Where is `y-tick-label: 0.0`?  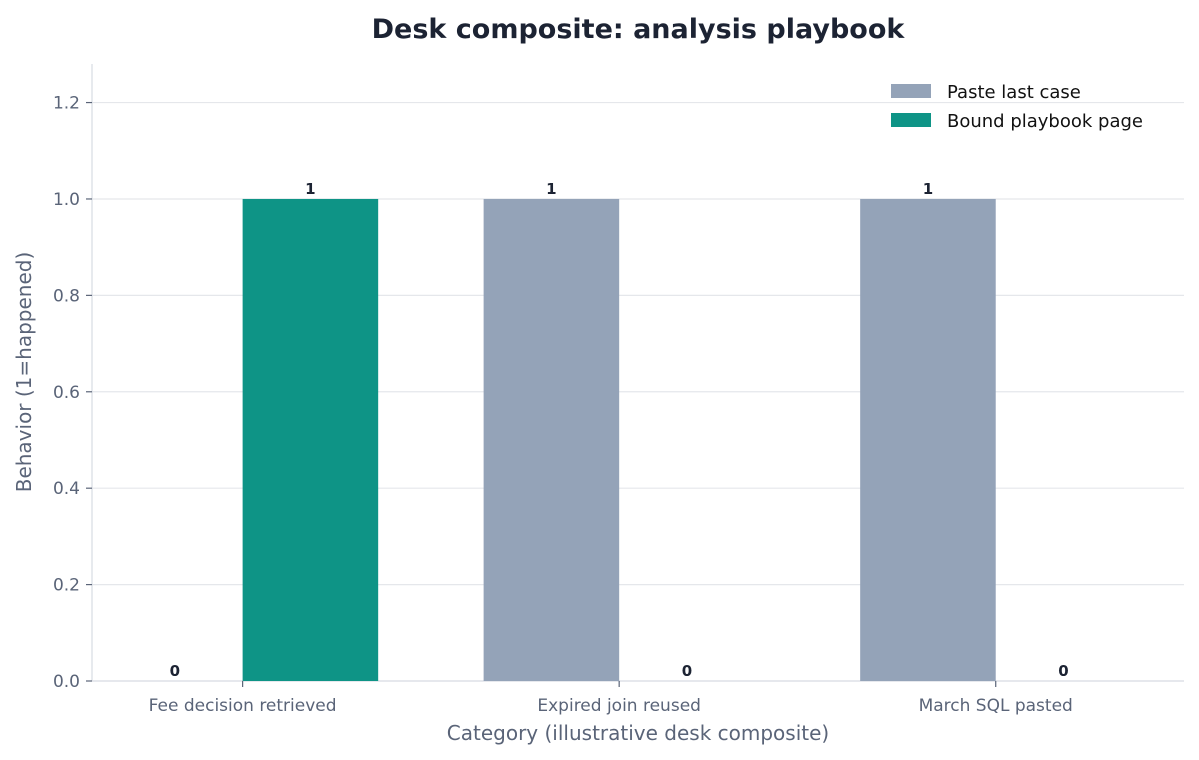
y-tick-label: 0.0 is located at coordinates (66, 682).